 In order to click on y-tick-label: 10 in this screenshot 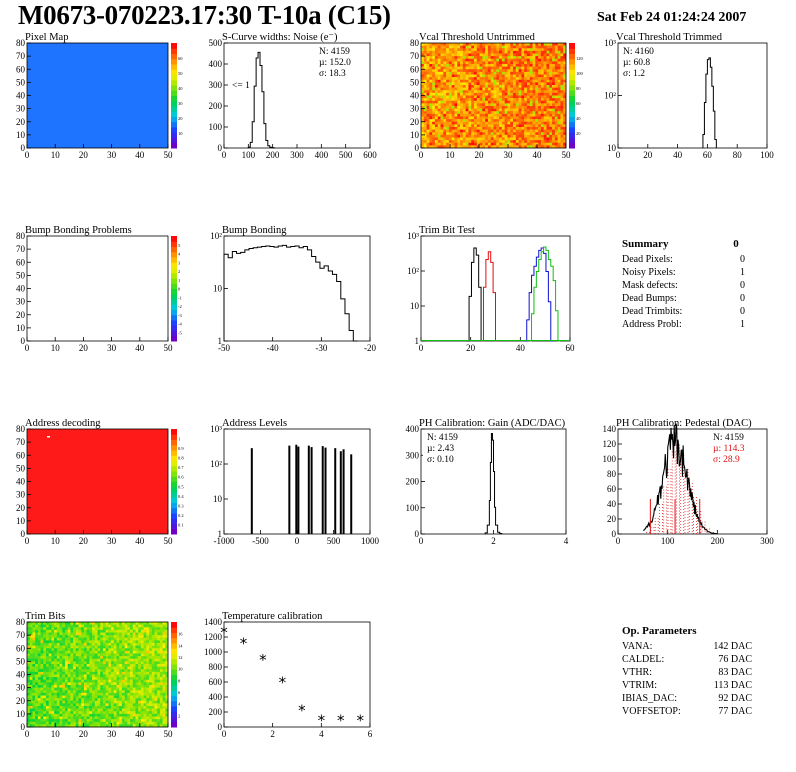, I will do `click(612, 148)`.